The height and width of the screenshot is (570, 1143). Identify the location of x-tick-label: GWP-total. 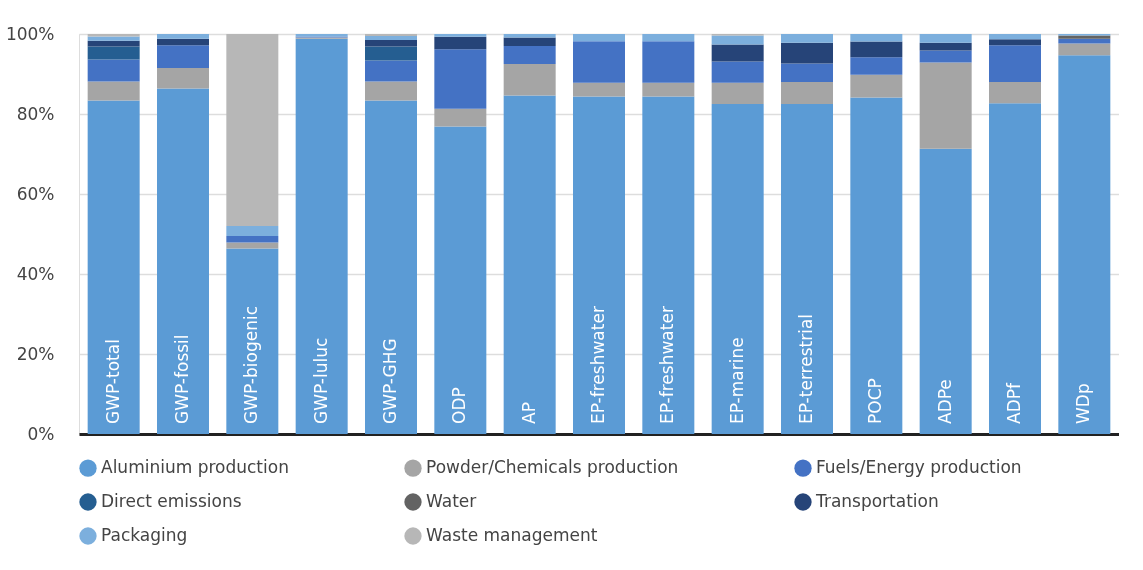
(112, 381).